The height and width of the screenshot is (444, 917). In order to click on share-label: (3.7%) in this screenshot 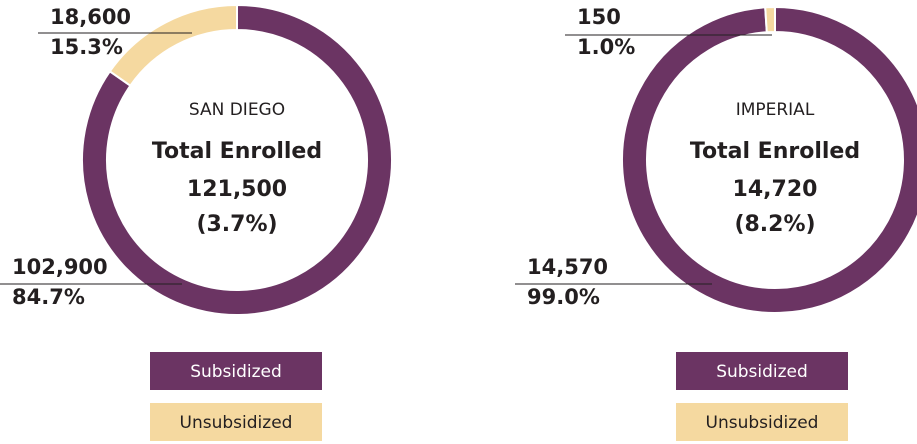, I will do `click(236, 224)`.